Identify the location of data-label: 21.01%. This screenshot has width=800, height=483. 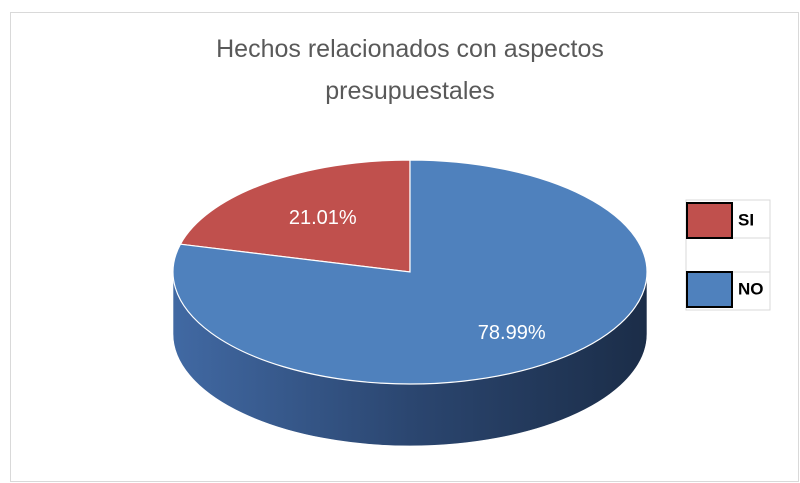
(323, 218).